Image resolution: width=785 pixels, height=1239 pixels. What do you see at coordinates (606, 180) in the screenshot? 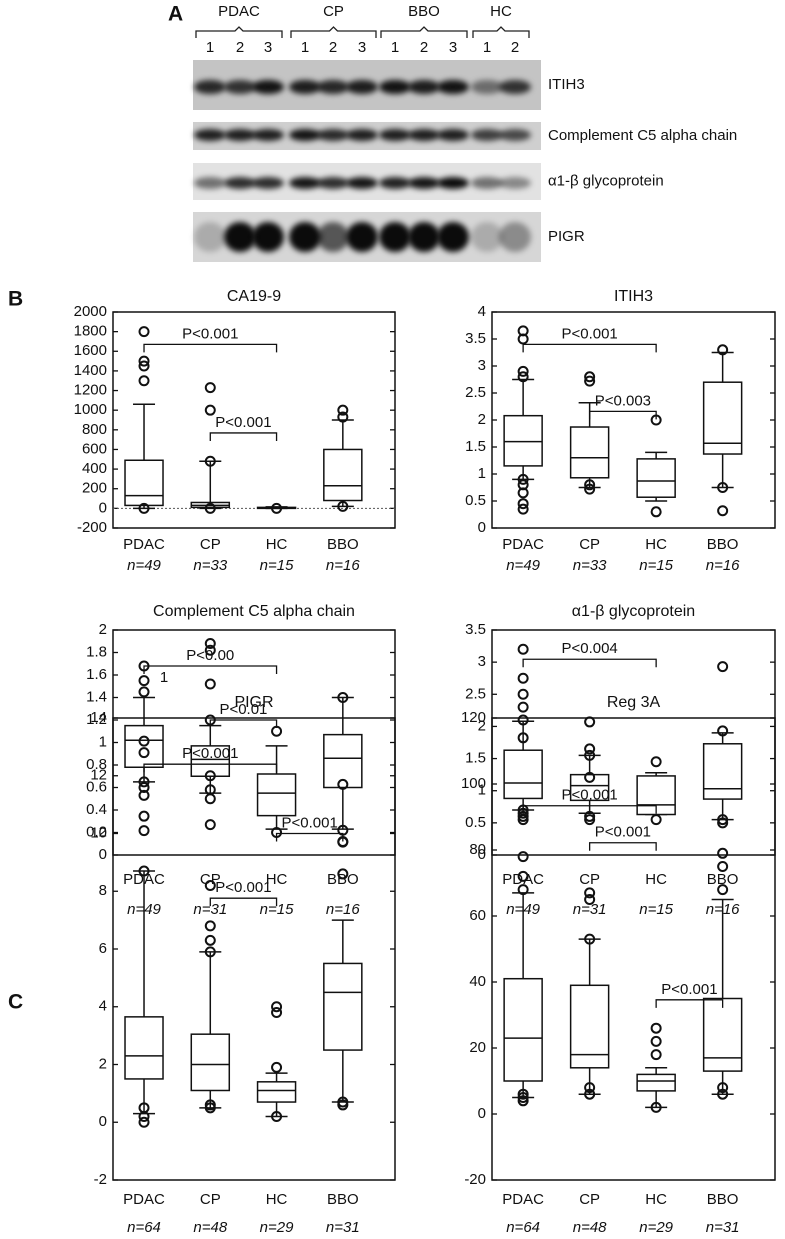
I see `blot-row-label: α1-β glycoprotein` at bounding box center [606, 180].